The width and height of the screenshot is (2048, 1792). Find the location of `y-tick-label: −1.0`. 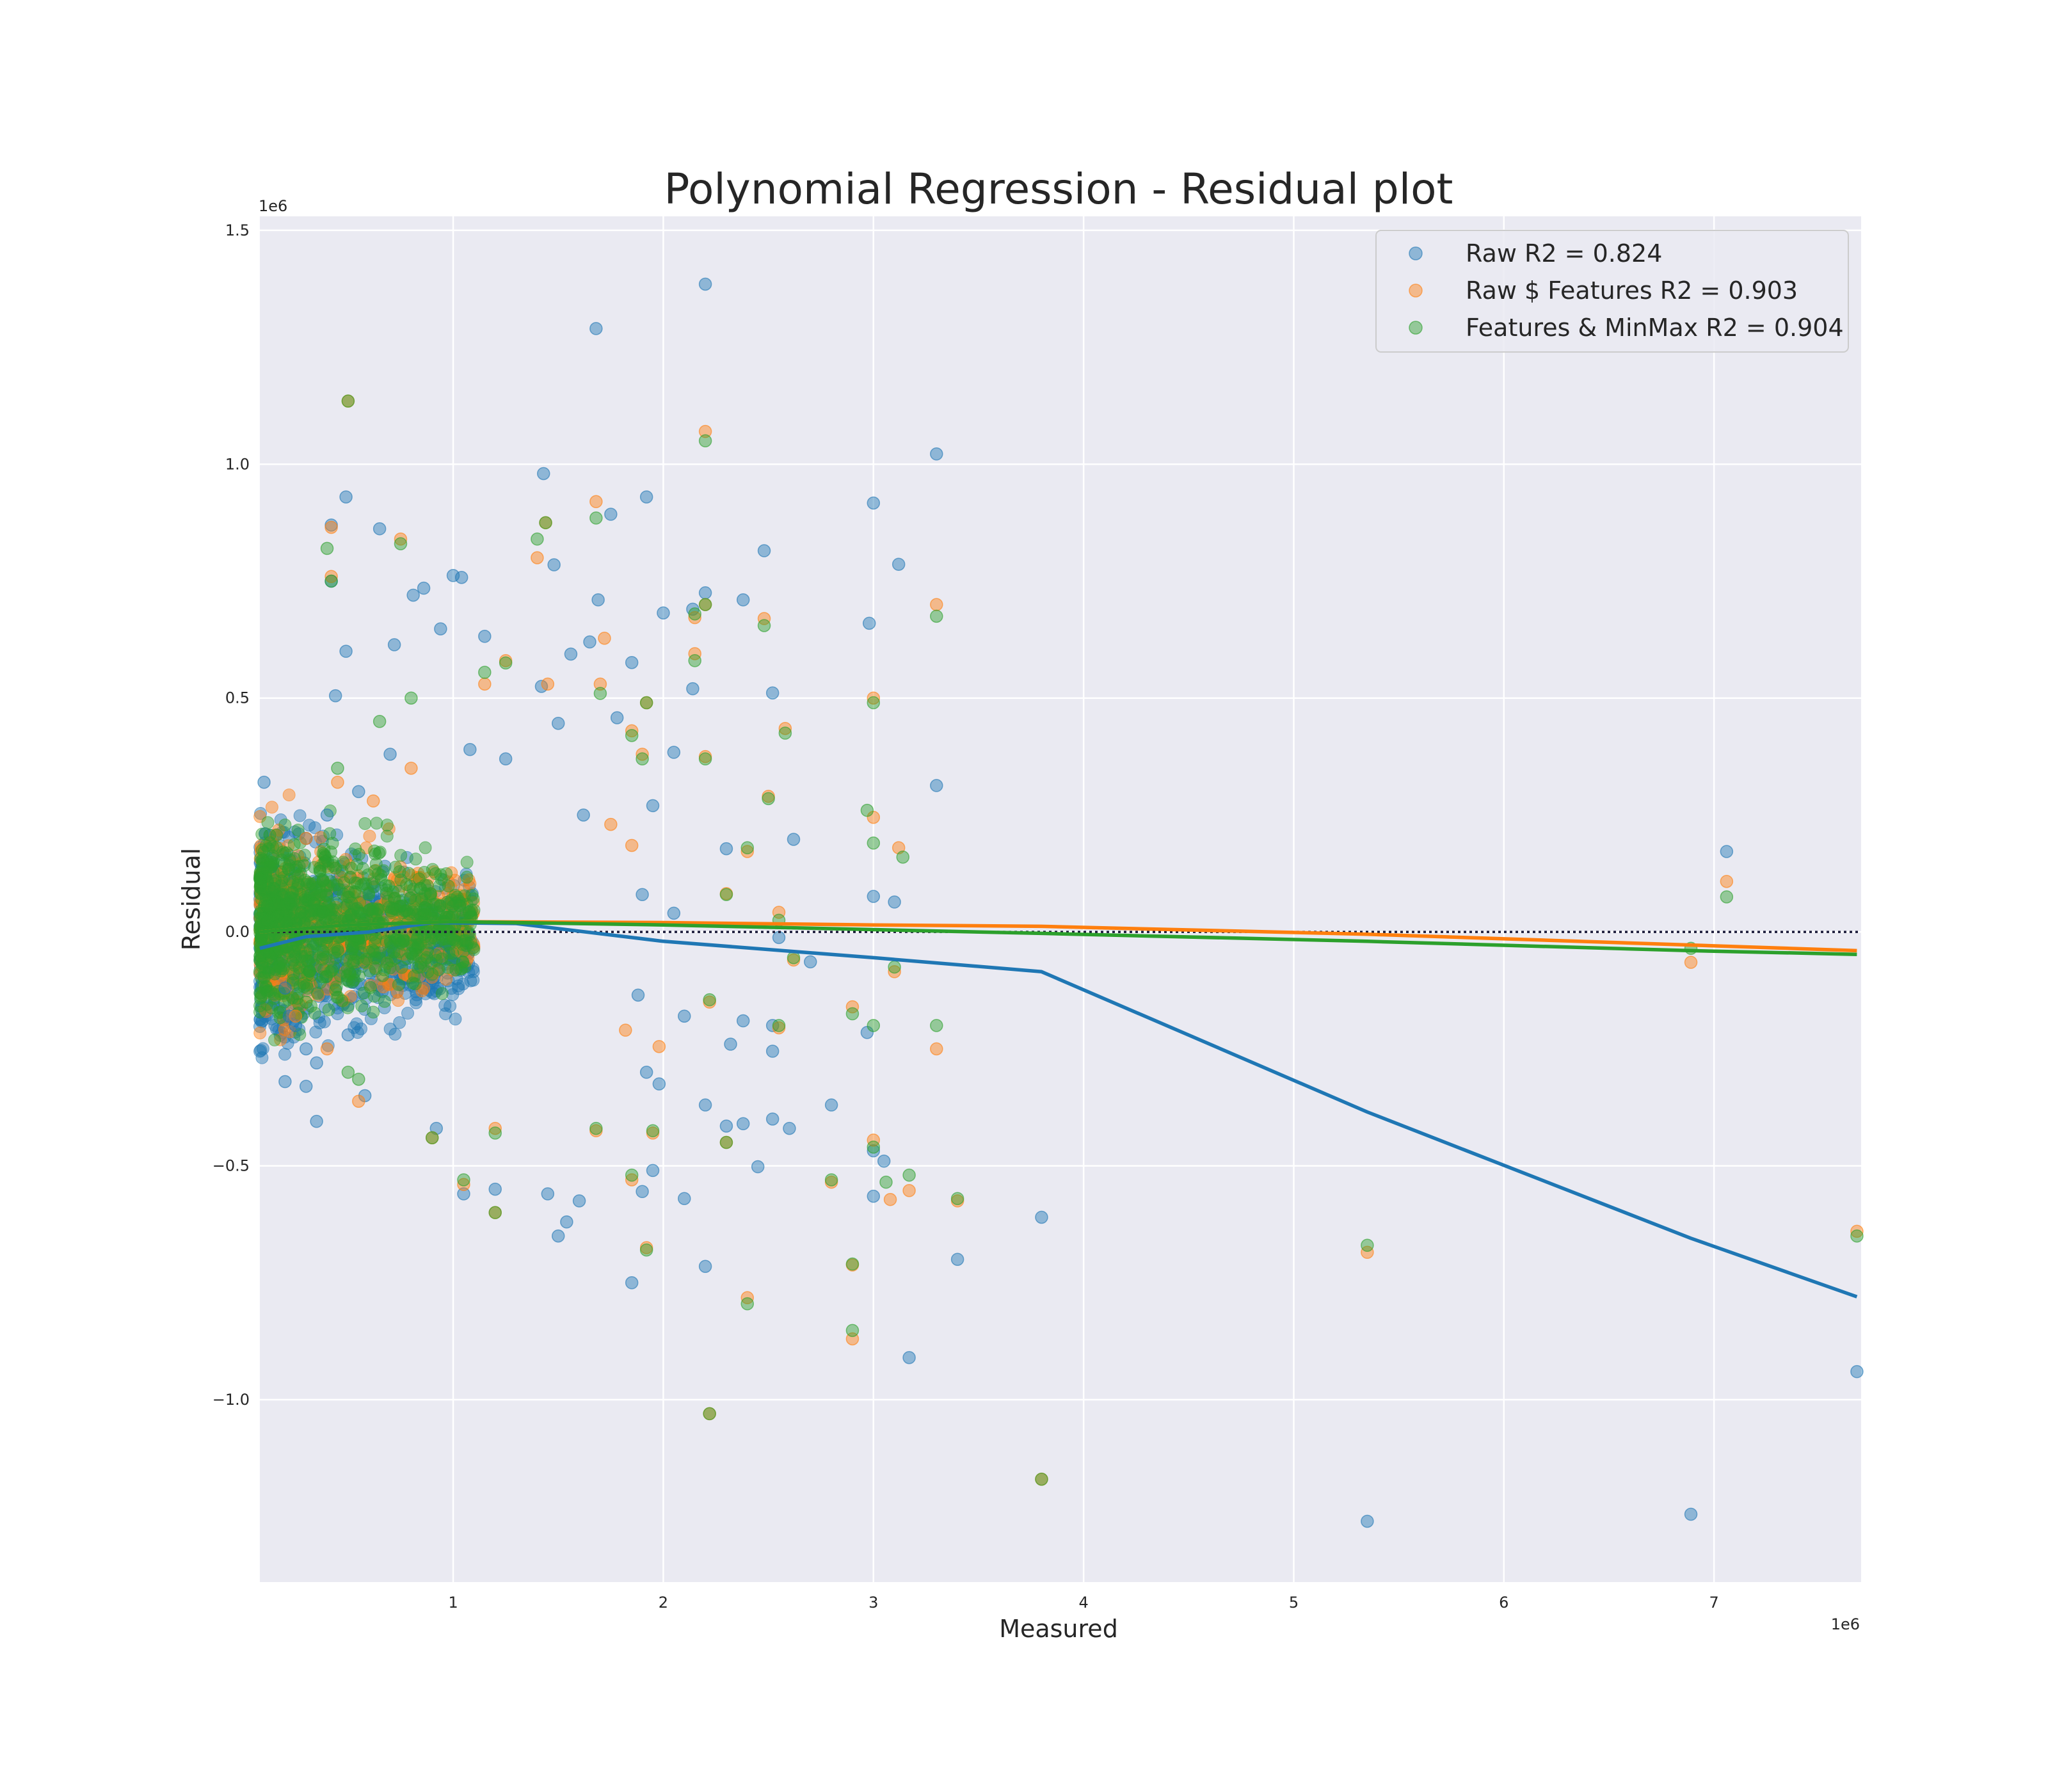

y-tick-label: −1.0 is located at coordinates (231, 1400).